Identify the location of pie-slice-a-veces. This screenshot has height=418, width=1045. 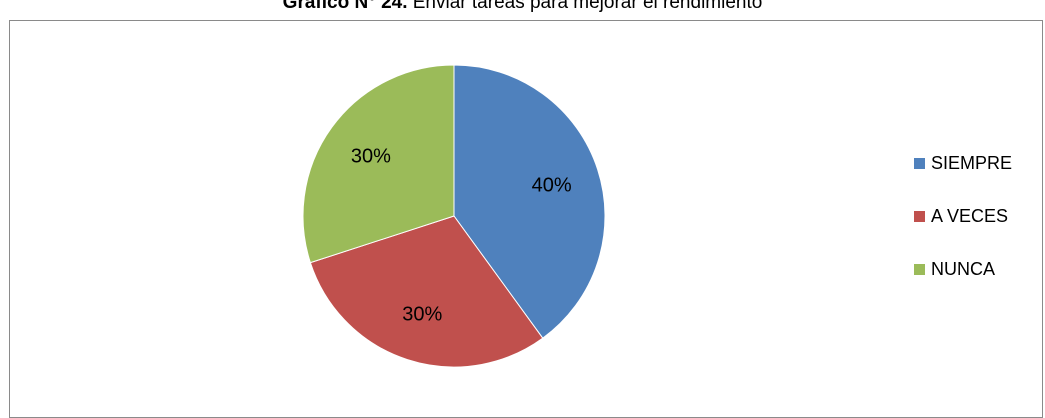
(426, 291).